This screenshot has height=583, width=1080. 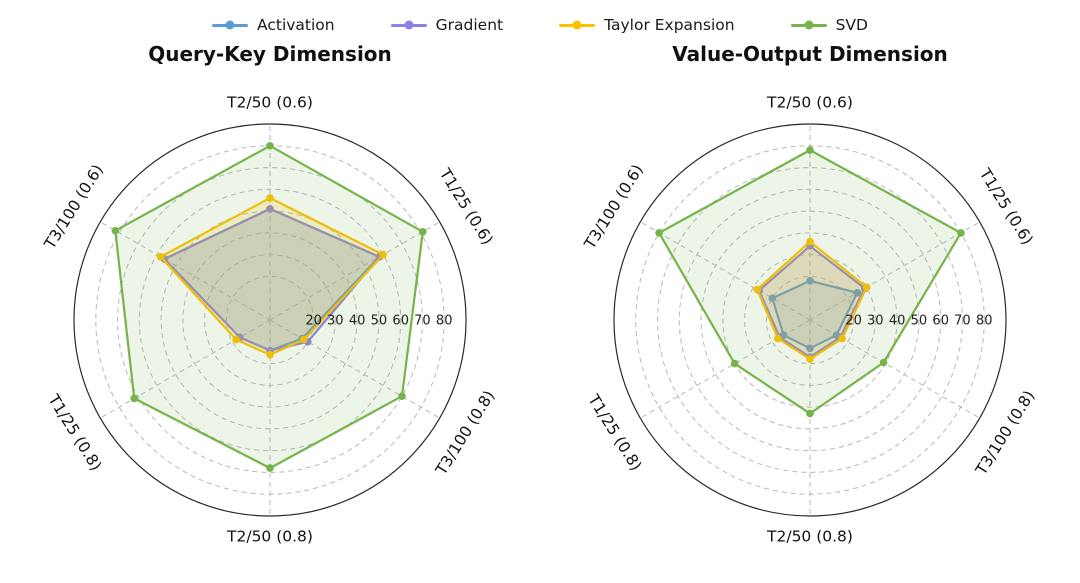 I want to click on chart-legend: Activation Gradient Taylor Expansion SVD, so click(x=540, y=19).